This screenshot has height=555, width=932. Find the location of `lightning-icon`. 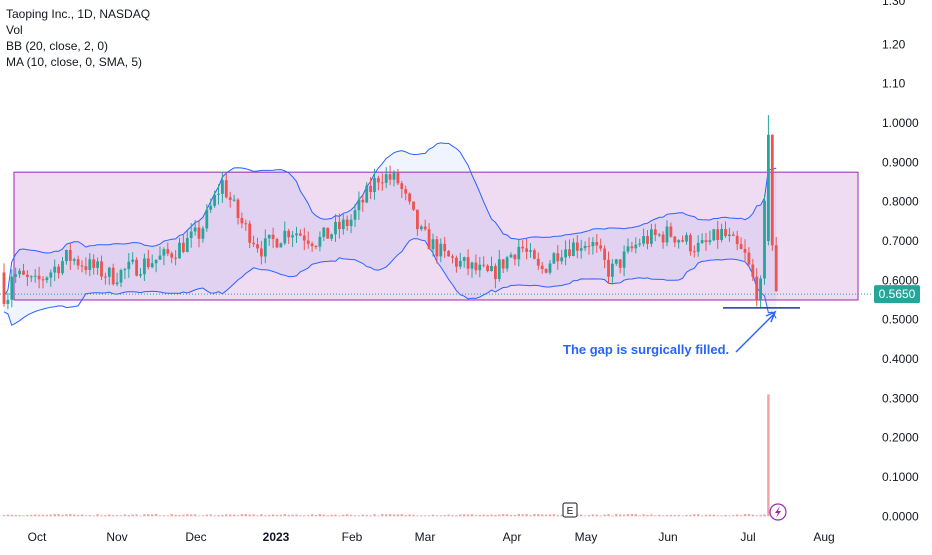

lightning-icon is located at coordinates (778, 512).